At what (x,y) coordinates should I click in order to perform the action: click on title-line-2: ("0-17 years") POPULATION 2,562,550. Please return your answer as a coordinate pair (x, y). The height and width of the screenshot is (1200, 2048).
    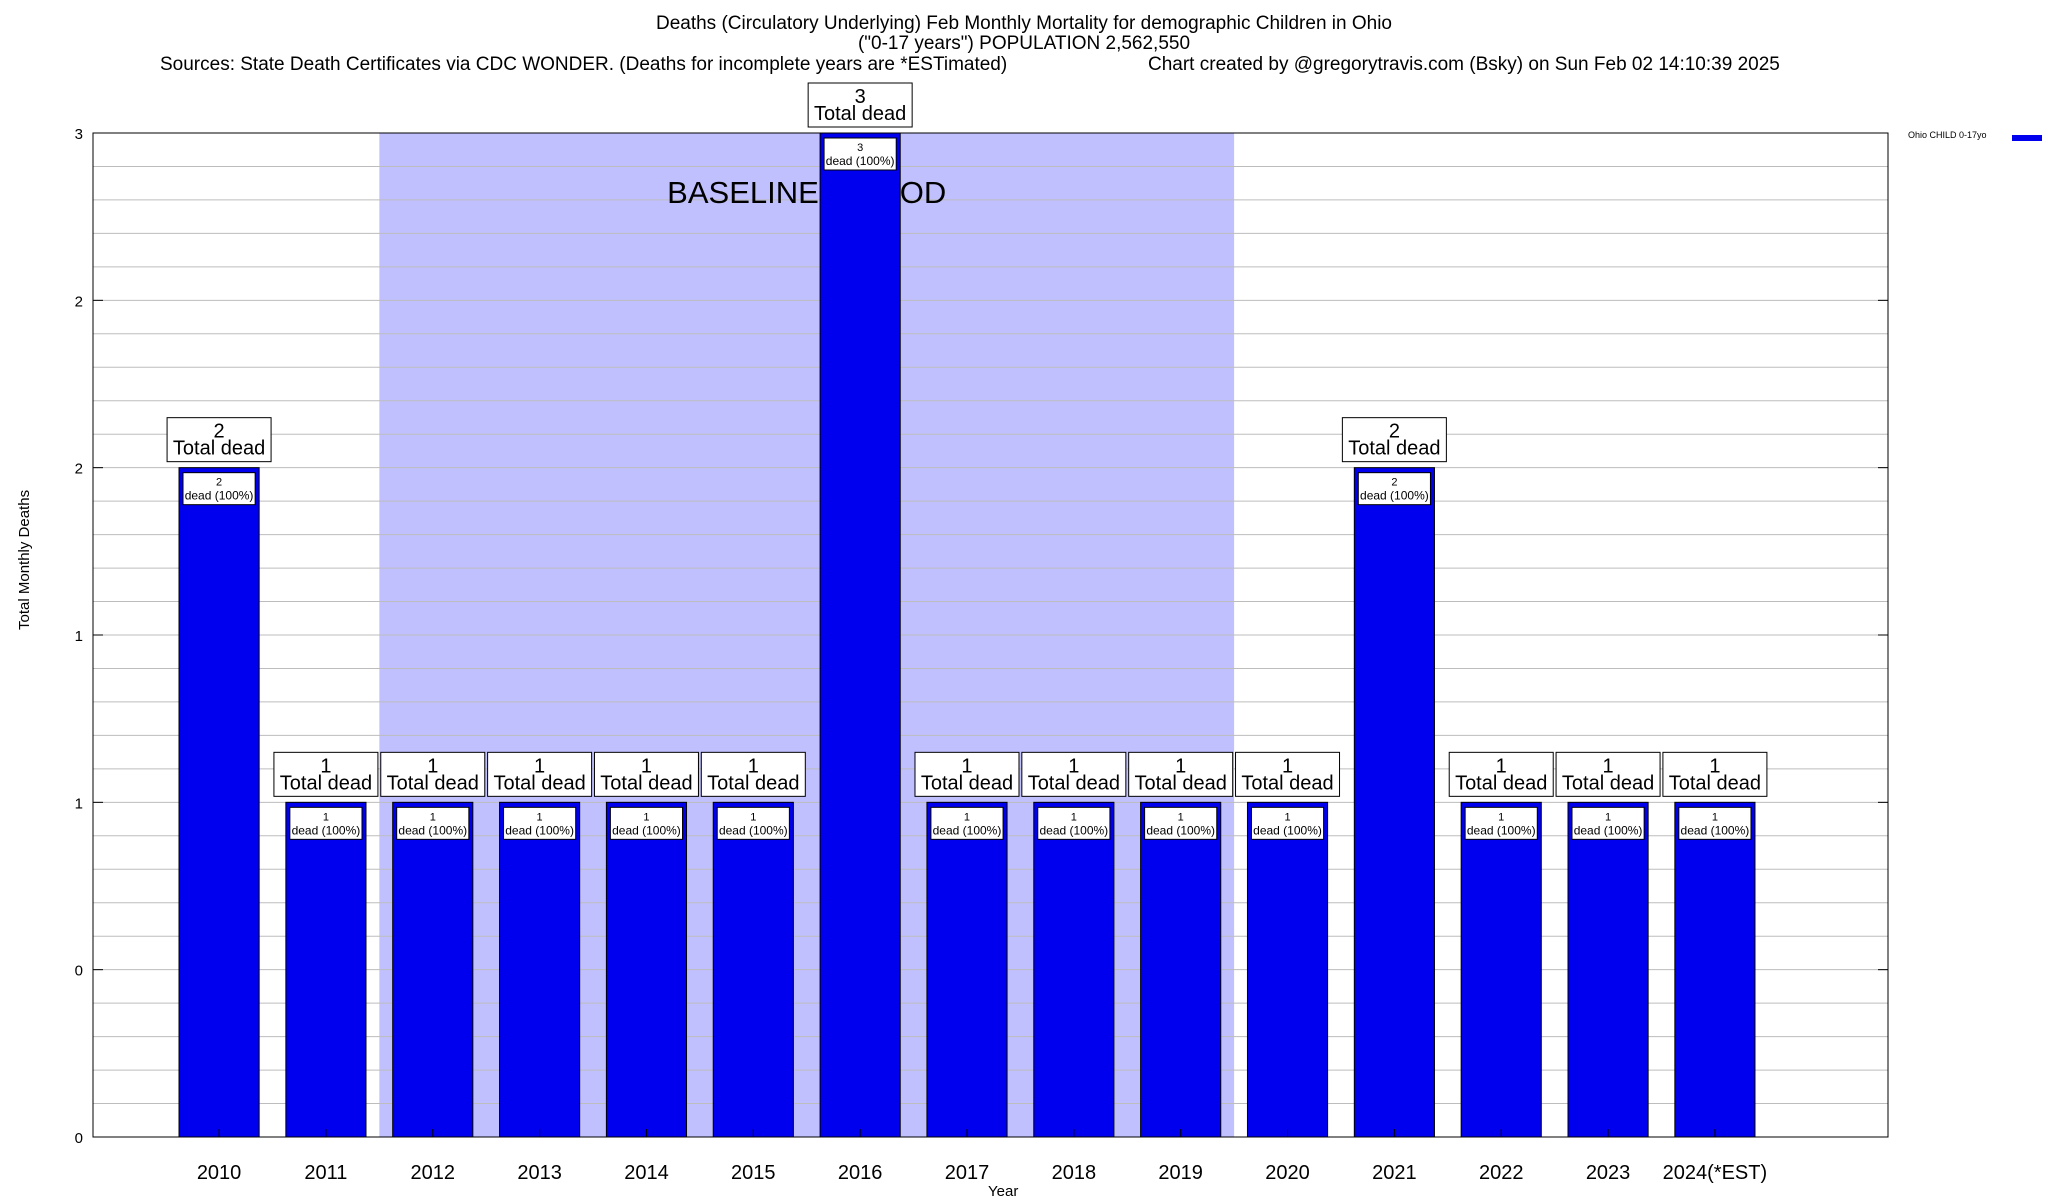
    Looking at the image, I should click on (1024, 43).